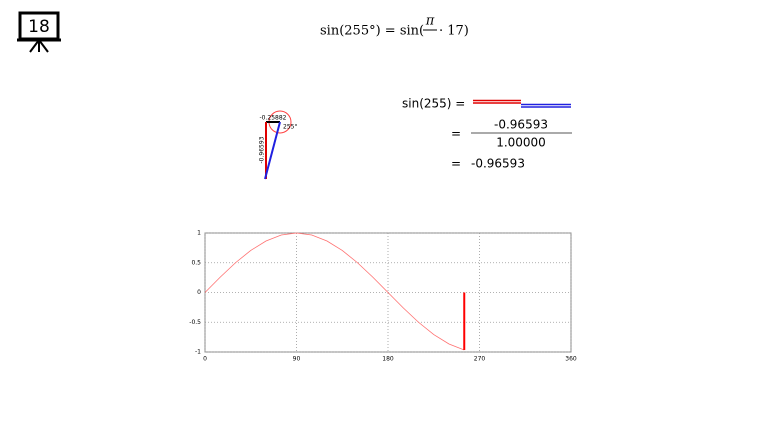  I want to click on hypotenuse, so click(272, 150).